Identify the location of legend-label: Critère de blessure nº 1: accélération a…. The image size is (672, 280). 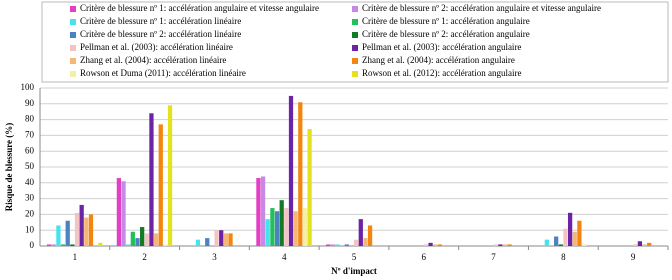
(446, 21).